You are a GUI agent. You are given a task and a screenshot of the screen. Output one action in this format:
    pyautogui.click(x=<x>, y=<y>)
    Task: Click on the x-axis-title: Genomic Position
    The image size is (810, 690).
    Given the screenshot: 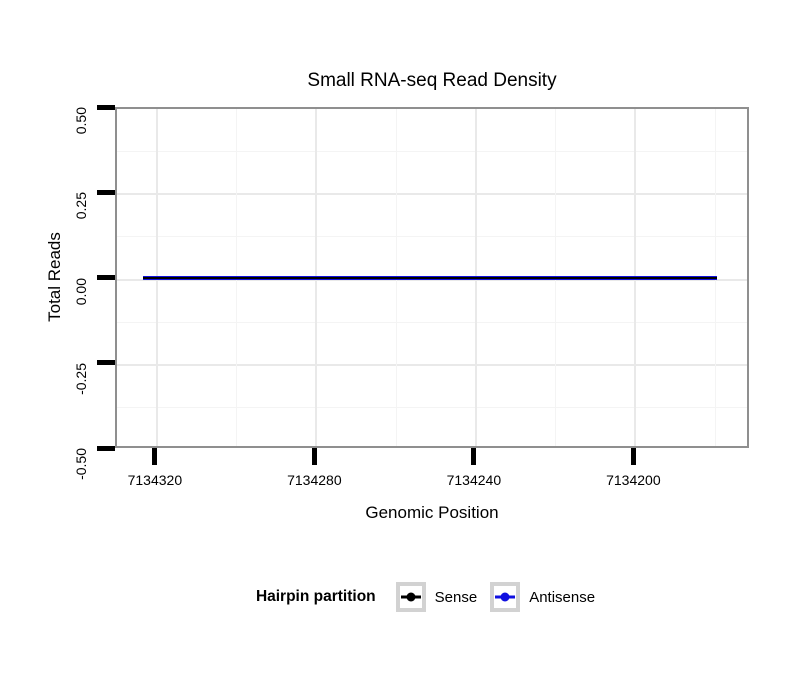 What is the action you would take?
    pyautogui.click(x=432, y=512)
    